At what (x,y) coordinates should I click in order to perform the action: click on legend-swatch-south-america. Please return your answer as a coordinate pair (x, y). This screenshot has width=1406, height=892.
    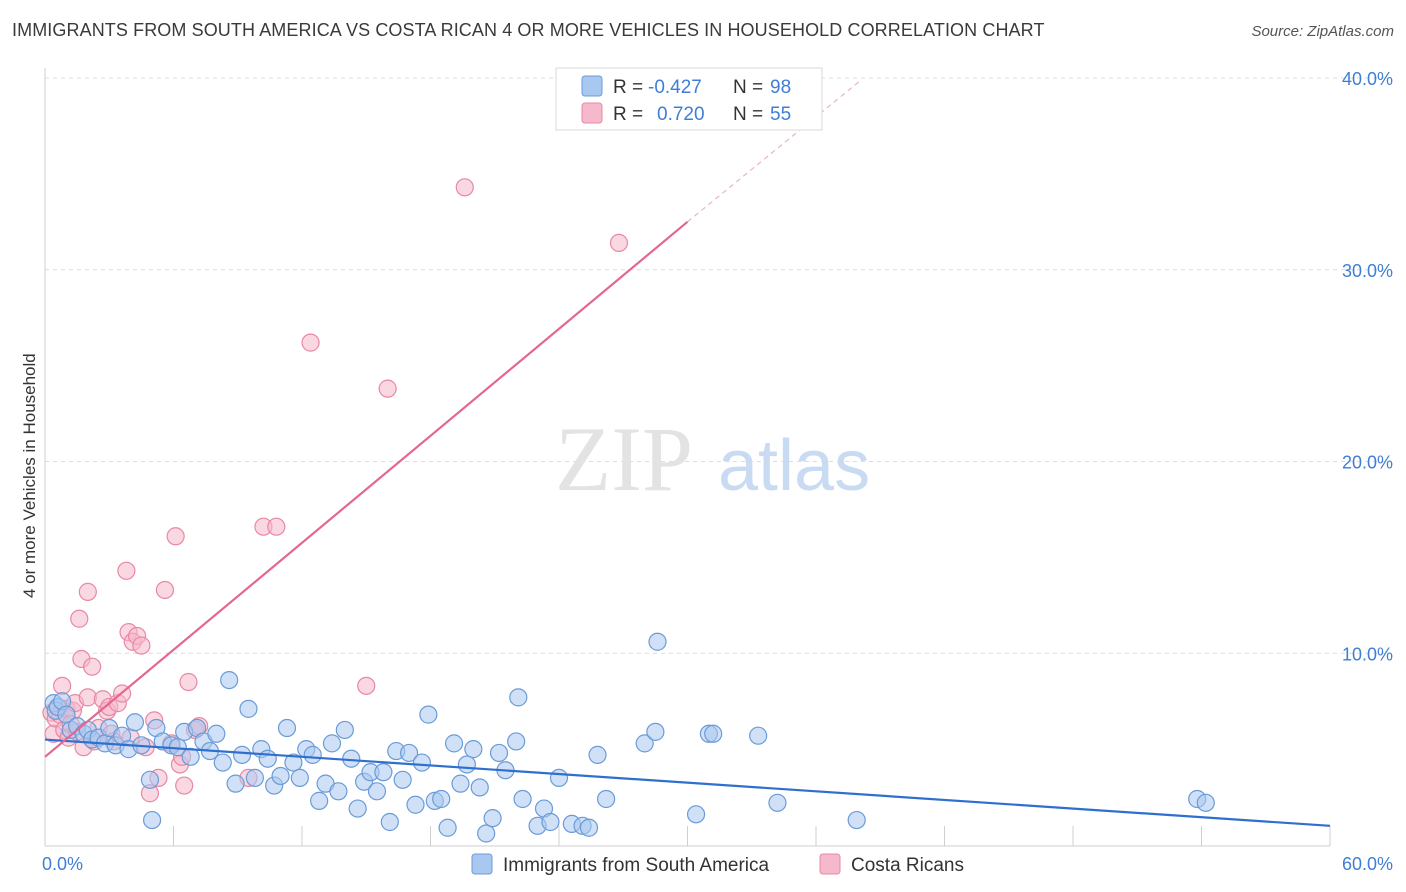
    Looking at the image, I should click on (482, 864).